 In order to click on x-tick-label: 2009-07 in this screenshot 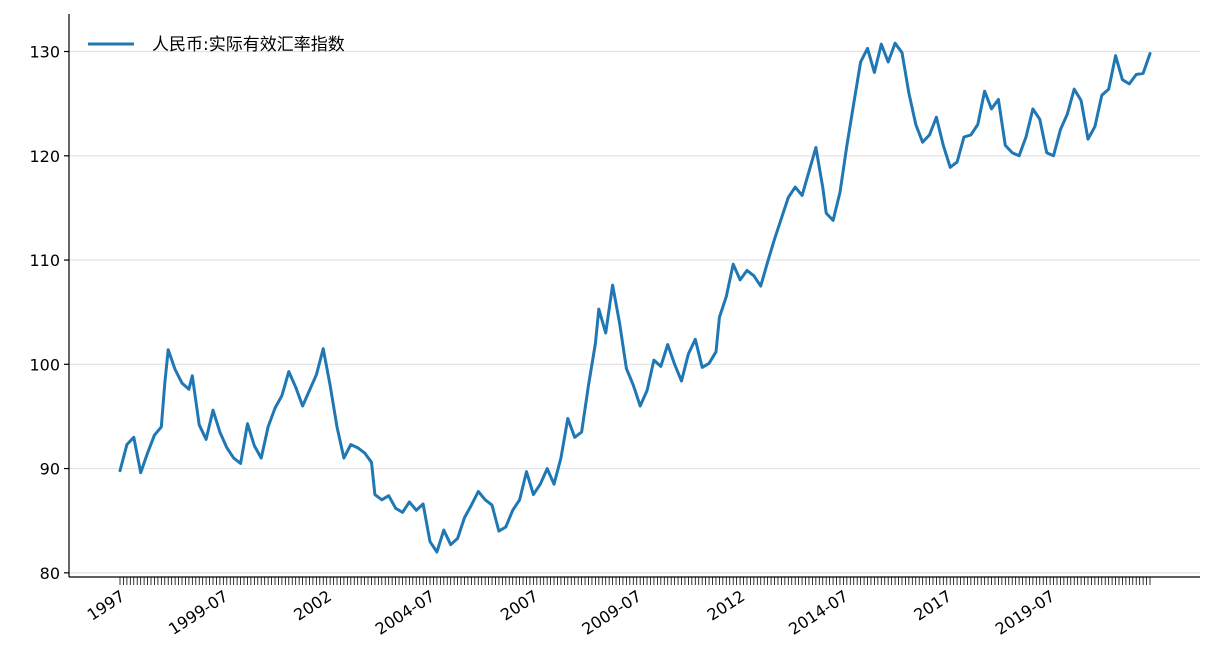, I will do `click(611, 612)`.